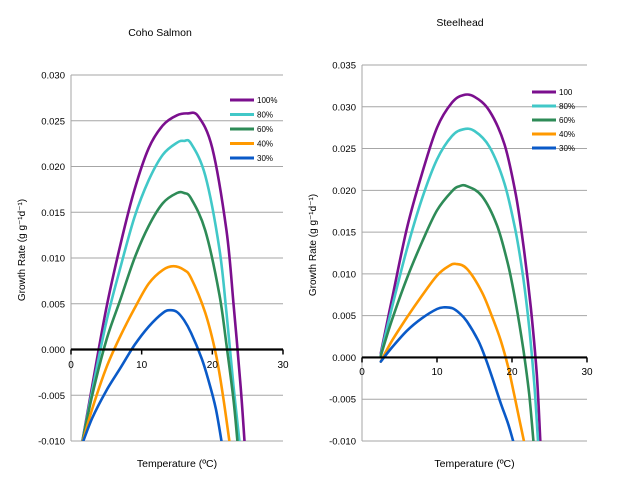 The width and height of the screenshot is (630, 484). I want to click on legend-label: 100, so click(566, 92).